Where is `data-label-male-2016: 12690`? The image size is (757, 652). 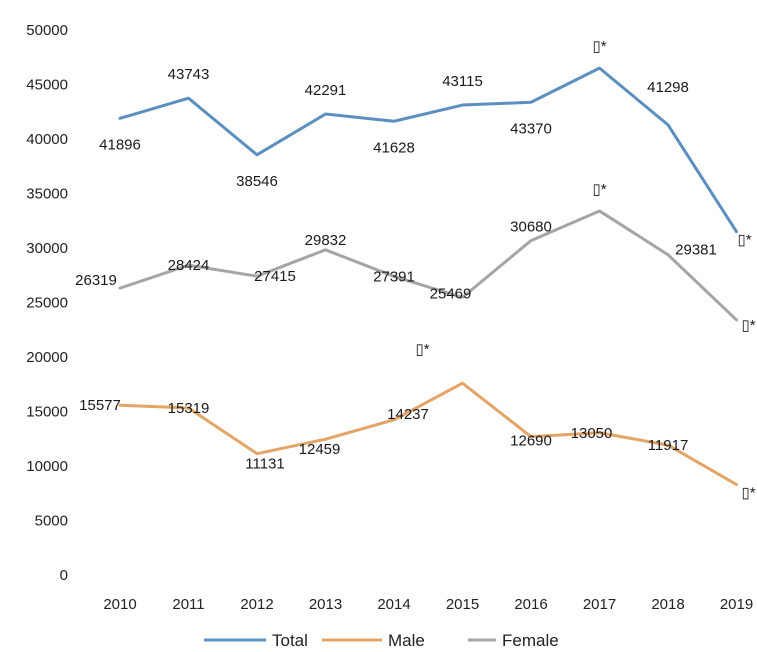 data-label-male-2016: 12690 is located at coordinates (531, 441).